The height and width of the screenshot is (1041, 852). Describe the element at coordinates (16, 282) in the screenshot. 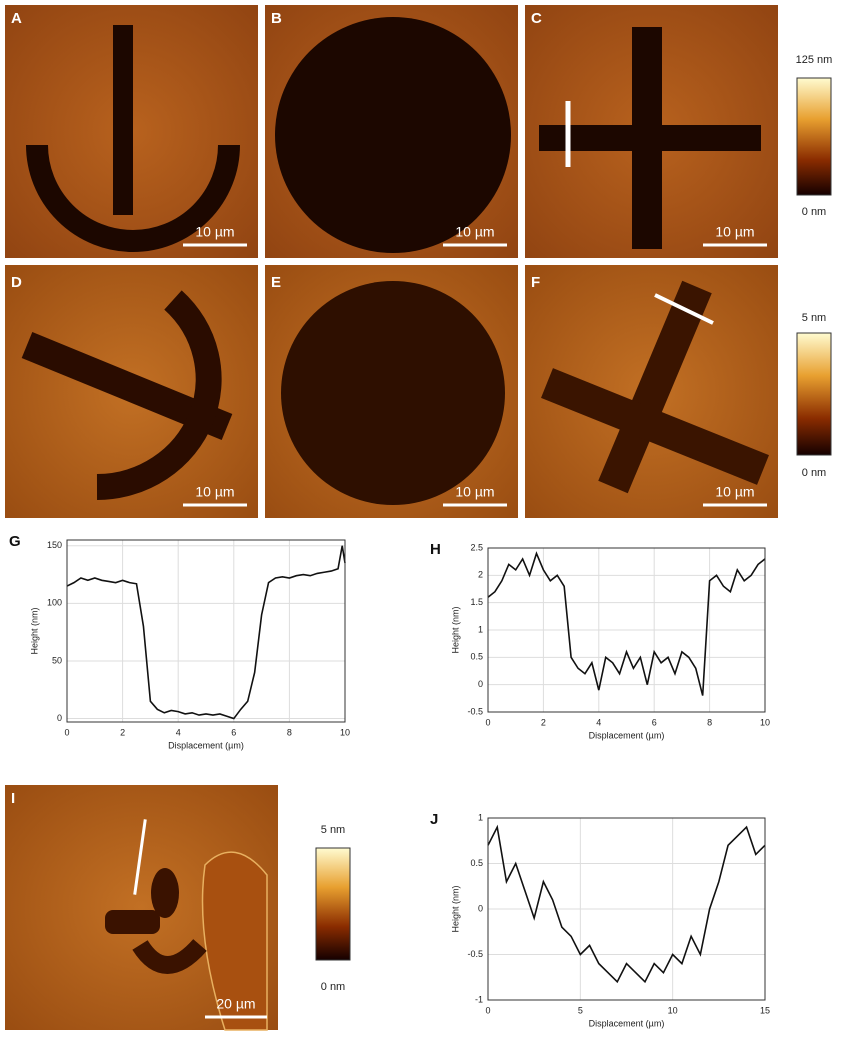

I see `panel-label: D` at that location.